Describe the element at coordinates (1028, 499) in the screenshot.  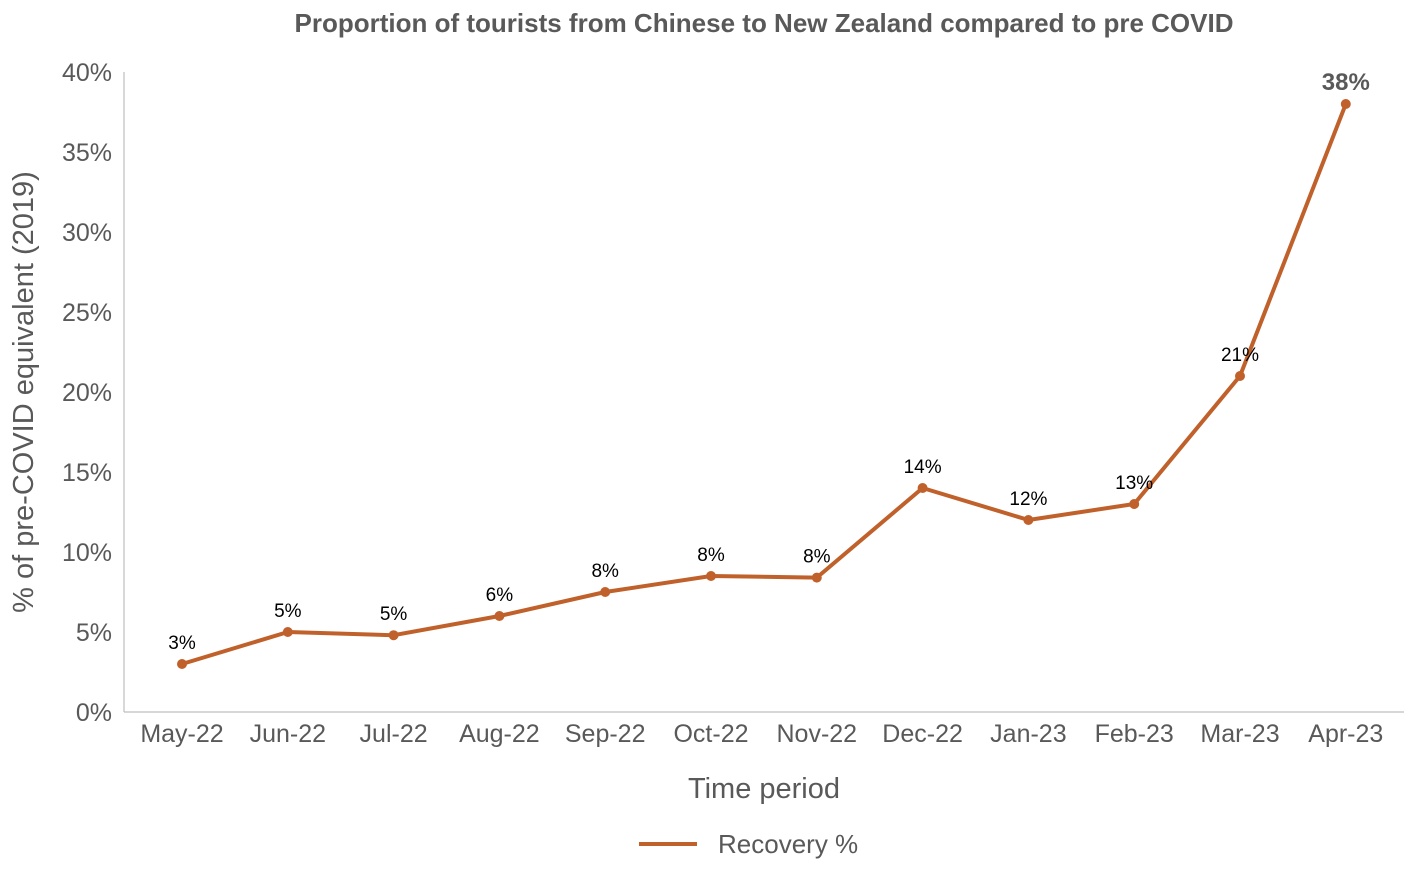
I see `data-label: 12%` at that location.